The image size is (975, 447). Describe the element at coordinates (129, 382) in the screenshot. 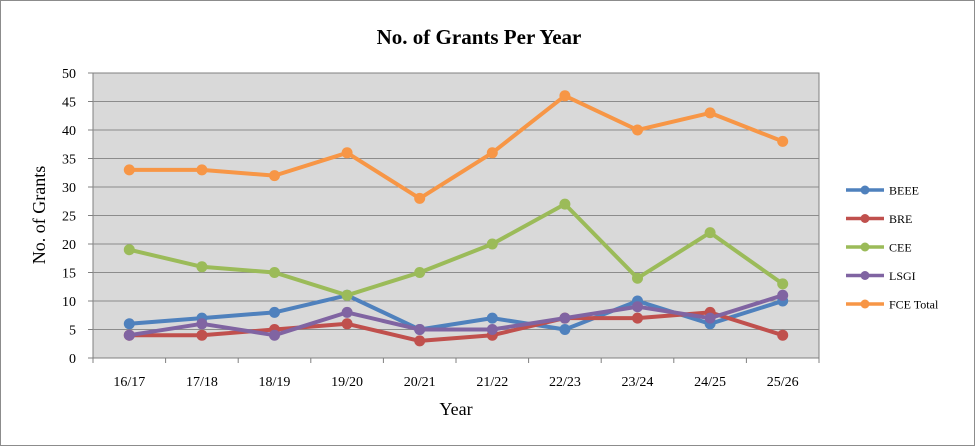

I see `x-tick-label: 16/17` at that location.